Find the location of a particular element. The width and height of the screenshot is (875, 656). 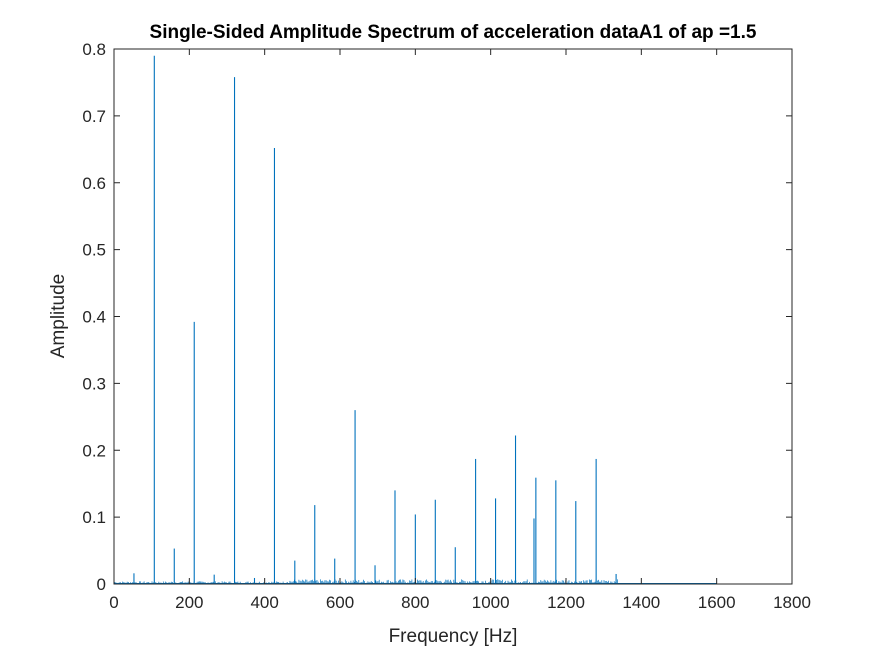

x-tick-label: 200 is located at coordinates (189, 602).